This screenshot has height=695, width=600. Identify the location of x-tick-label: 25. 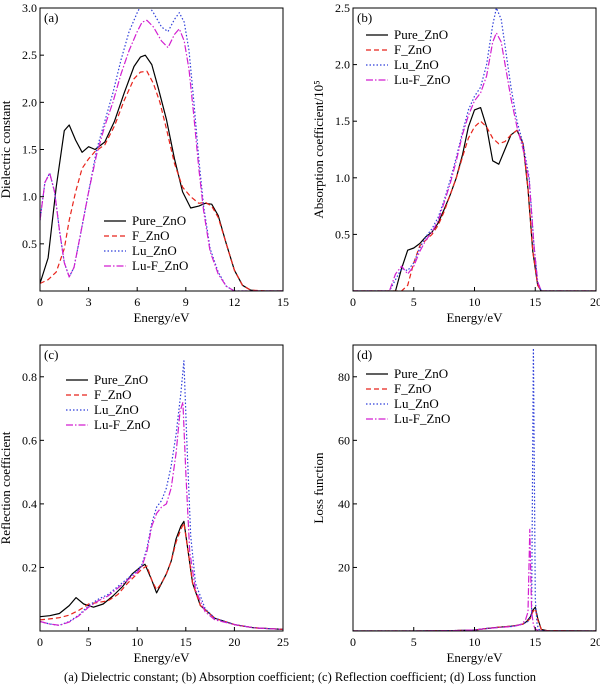
(283, 642).